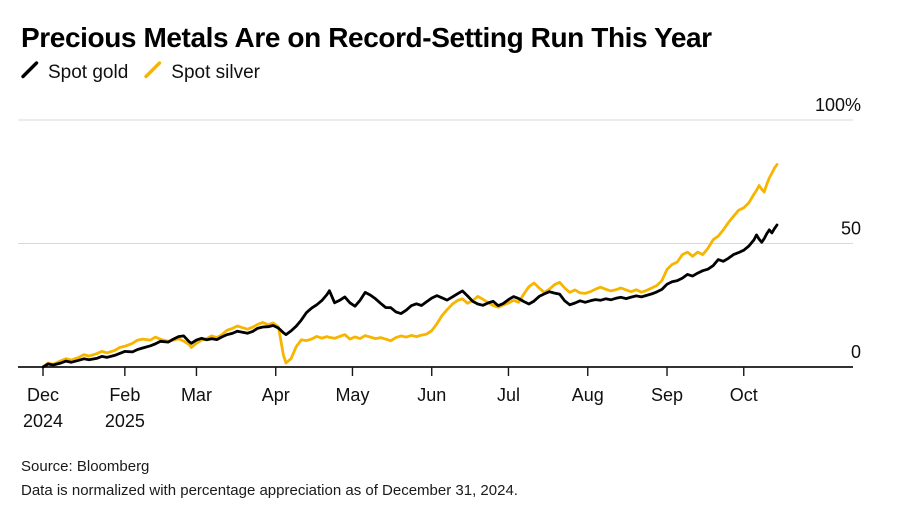 The image size is (900, 519). What do you see at coordinates (196, 395) in the screenshot?
I see `svg-text: Mar` at bounding box center [196, 395].